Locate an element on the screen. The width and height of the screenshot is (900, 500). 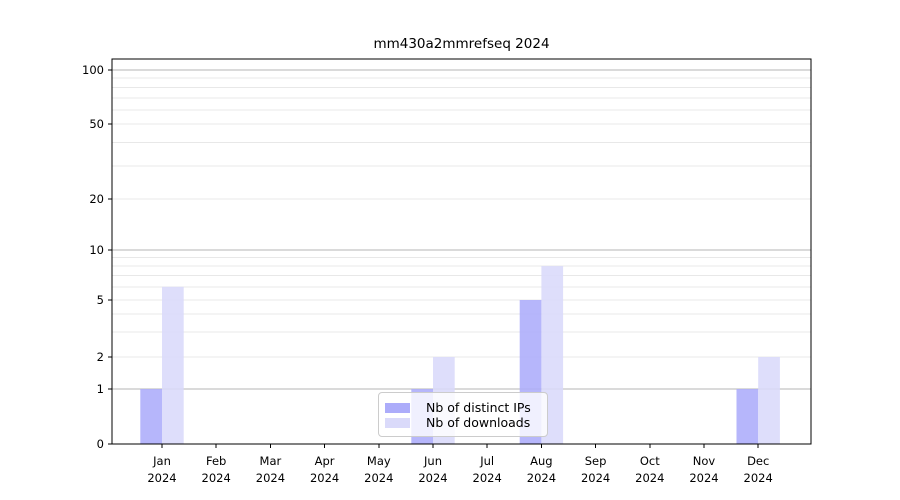
x-tick-year-mar: 2024 is located at coordinates (270, 478).